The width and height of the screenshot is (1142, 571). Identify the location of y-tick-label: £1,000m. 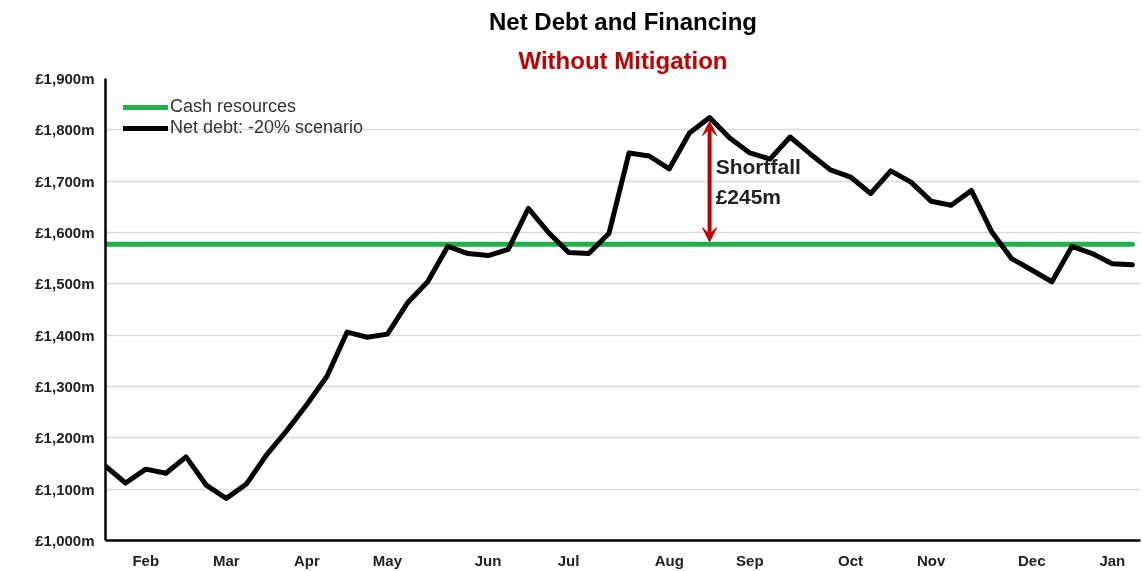
(65, 540).